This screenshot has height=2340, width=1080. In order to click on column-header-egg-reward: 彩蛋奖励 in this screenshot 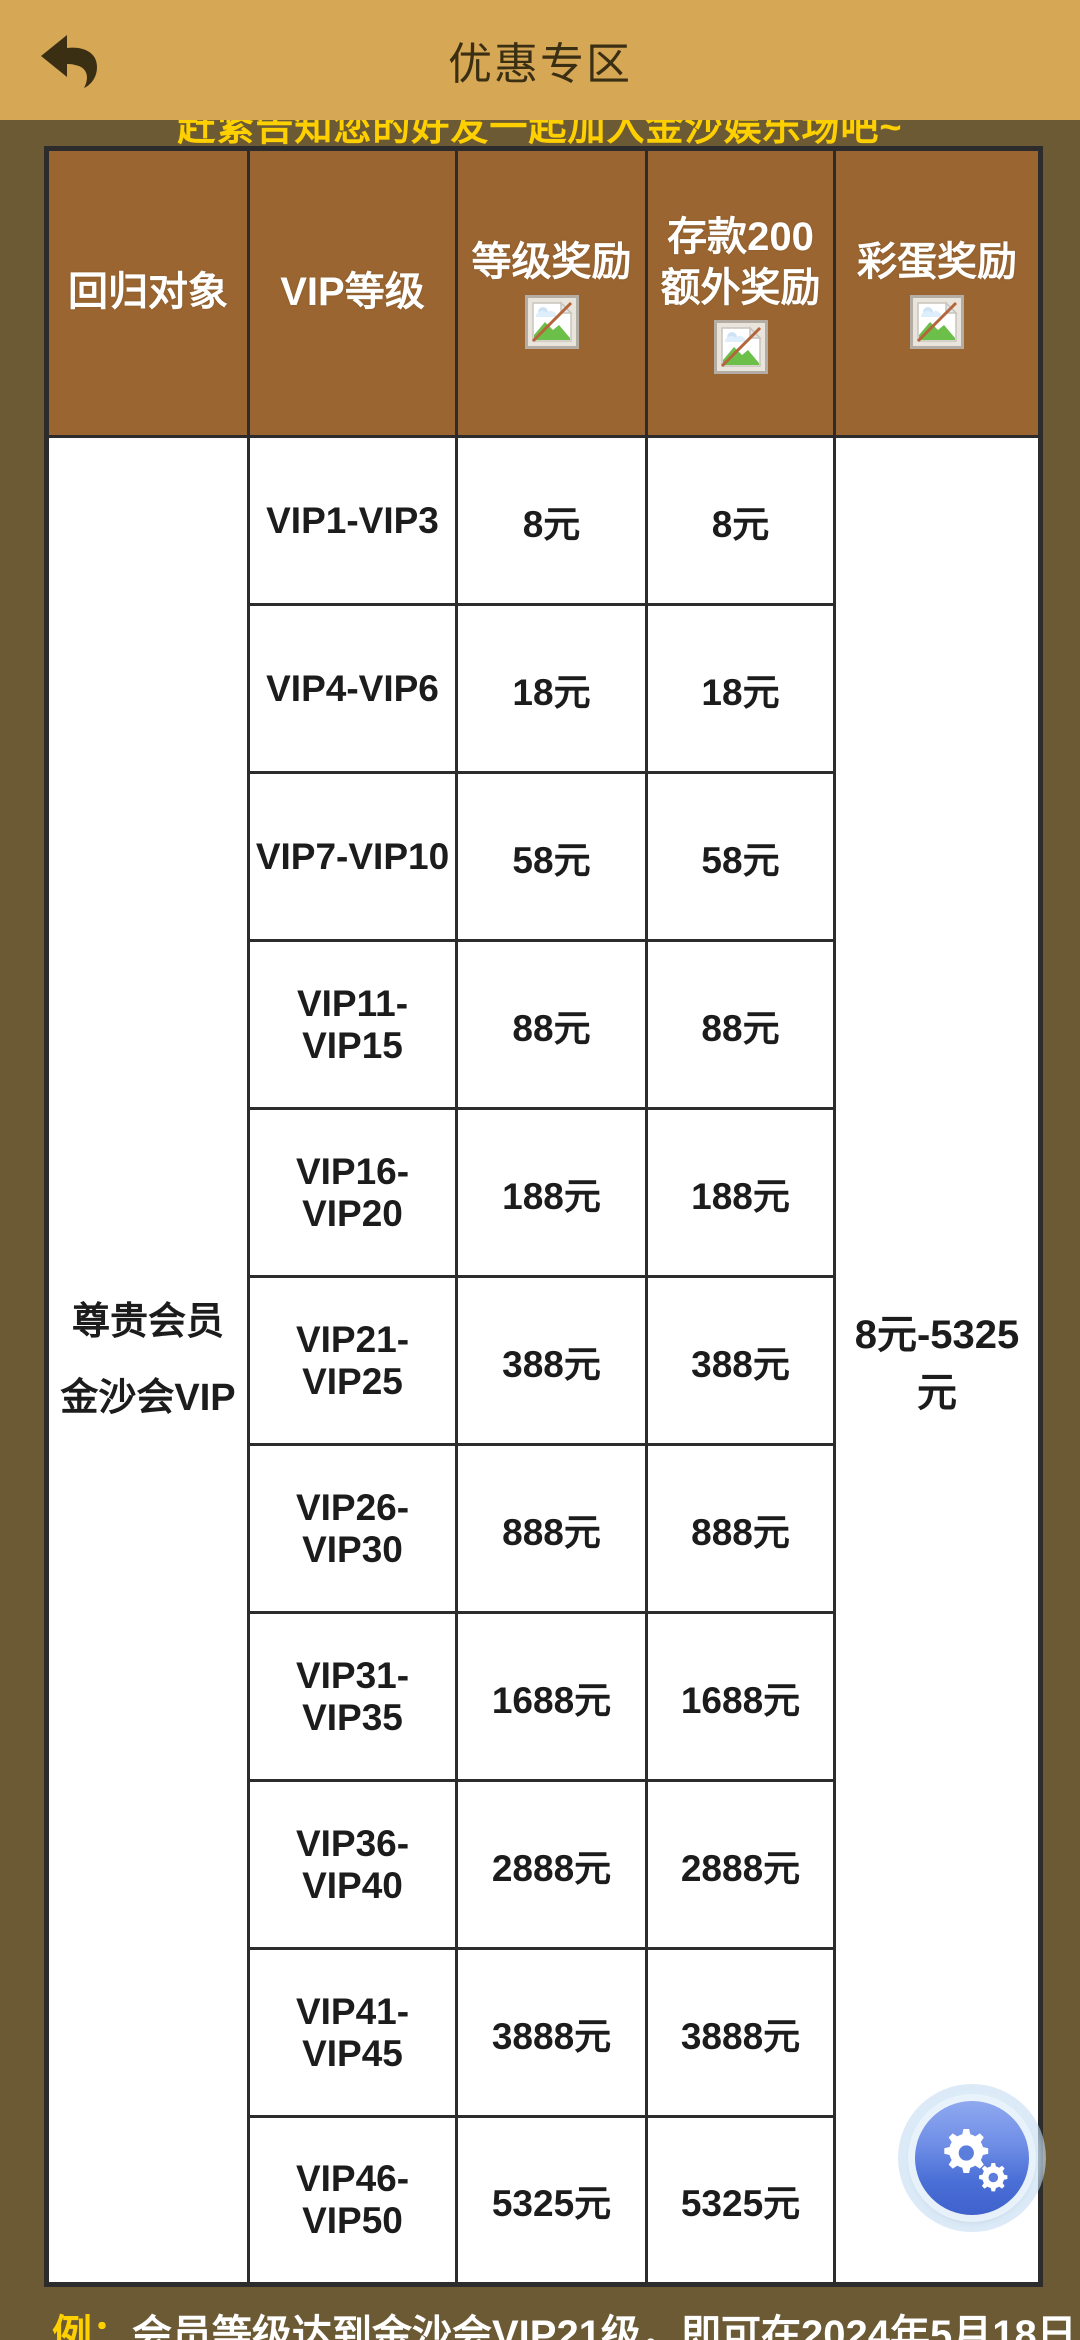, I will do `click(937, 292)`.